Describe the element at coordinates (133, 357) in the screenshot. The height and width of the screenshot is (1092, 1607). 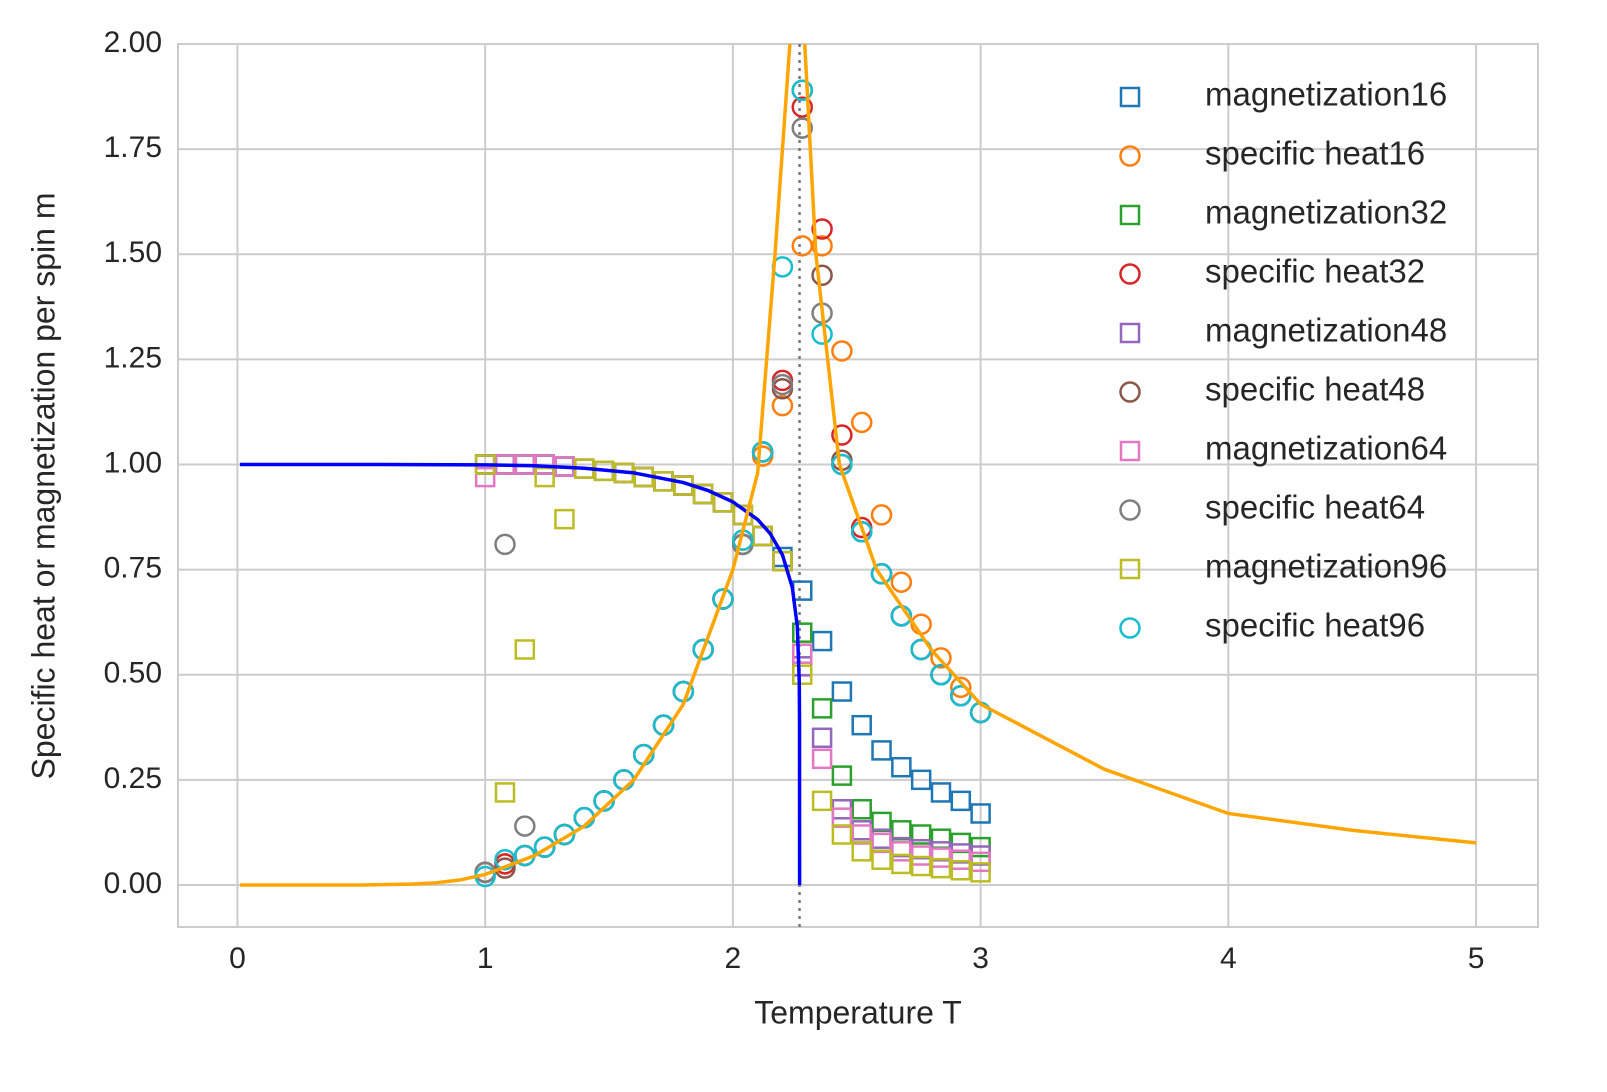
I see `y-tick-label: 1.25` at that location.